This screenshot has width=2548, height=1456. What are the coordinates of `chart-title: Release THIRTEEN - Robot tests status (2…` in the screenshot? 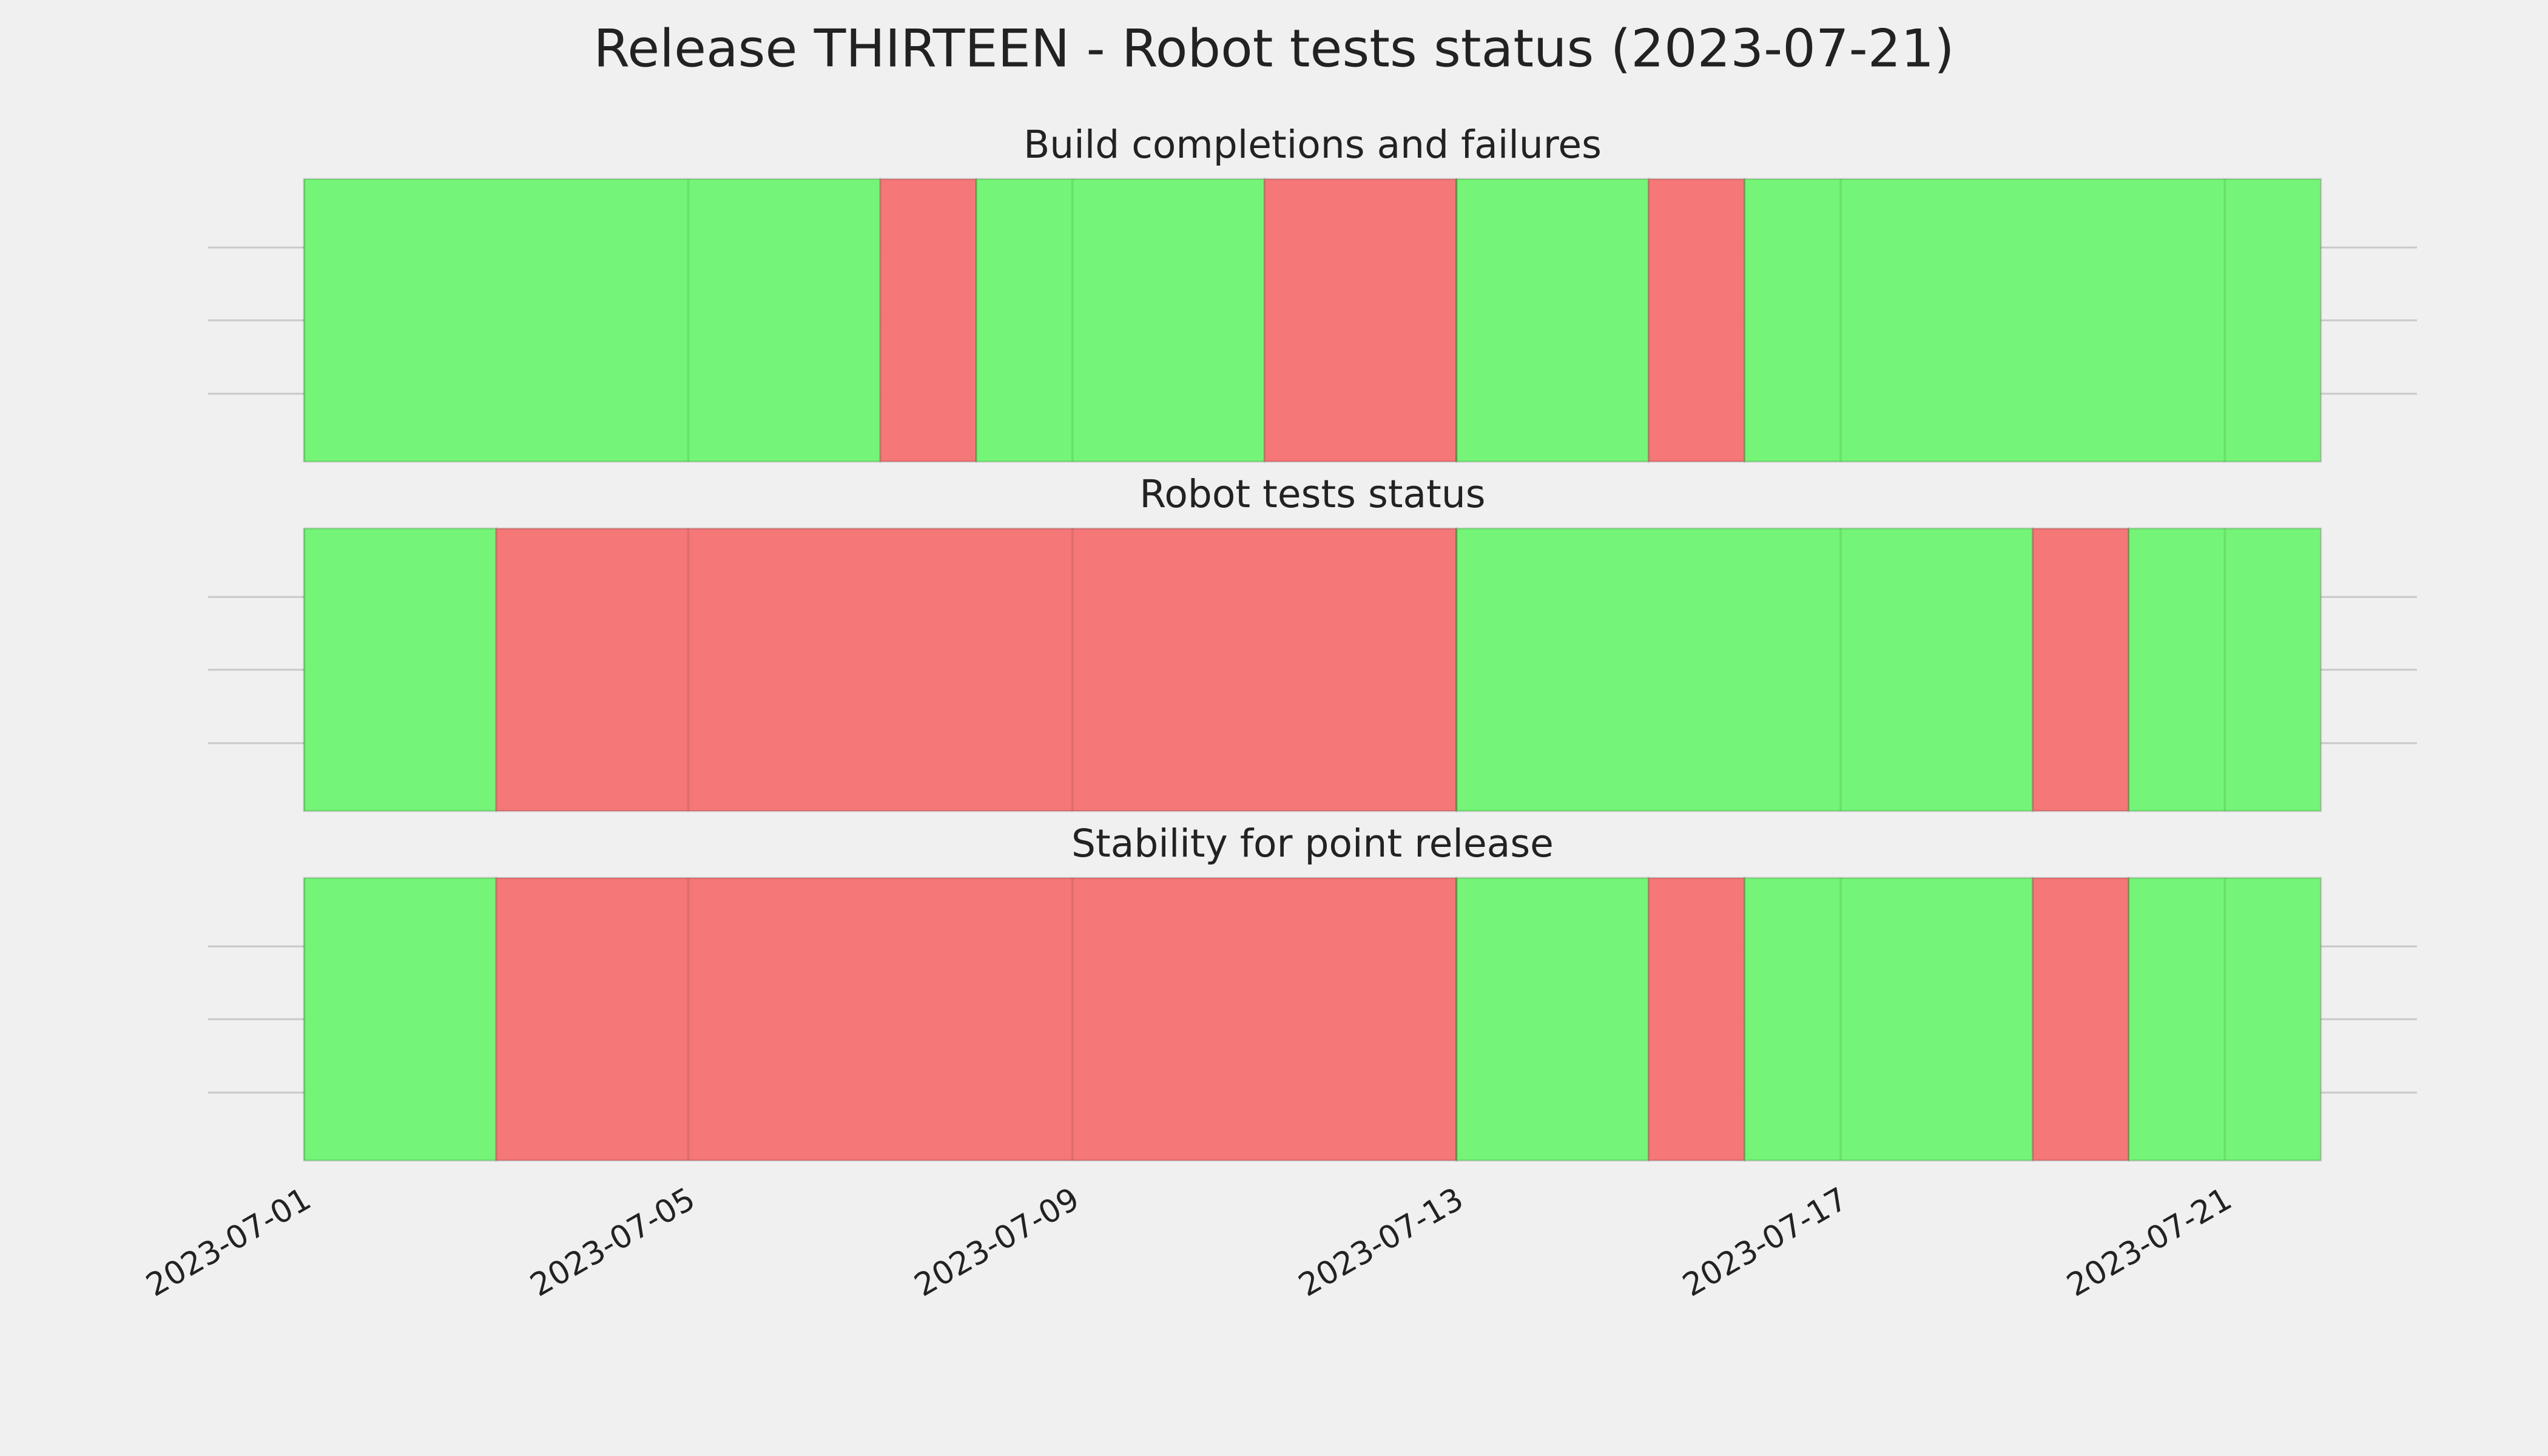 It's located at (1273, 48).